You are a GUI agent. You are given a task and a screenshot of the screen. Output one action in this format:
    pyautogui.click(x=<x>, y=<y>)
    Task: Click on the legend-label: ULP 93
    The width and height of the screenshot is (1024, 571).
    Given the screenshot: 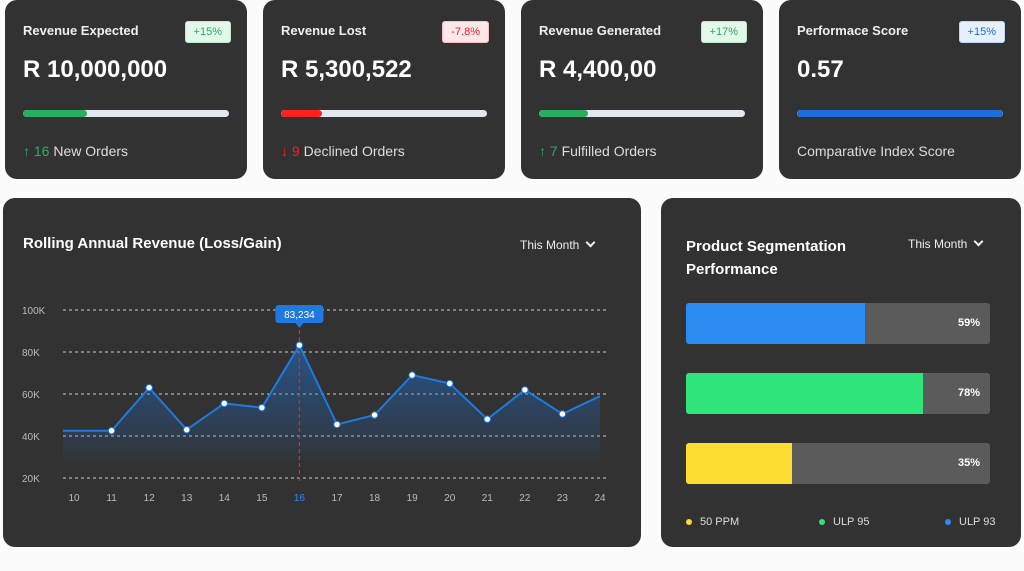 What is the action you would take?
    pyautogui.click(x=977, y=522)
    